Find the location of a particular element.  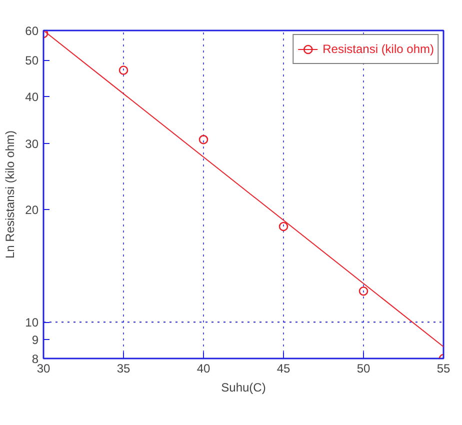

y-tick-label: 40 is located at coordinates (32, 97).